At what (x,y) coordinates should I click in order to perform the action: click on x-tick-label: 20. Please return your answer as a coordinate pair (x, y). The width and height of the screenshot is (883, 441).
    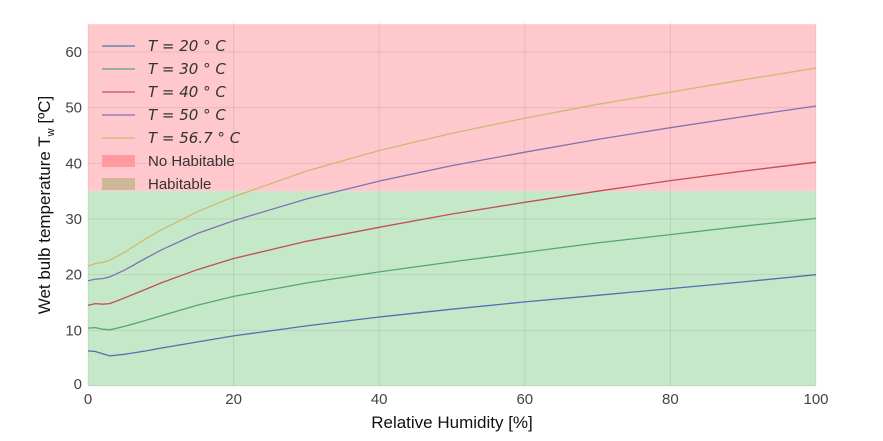
    Looking at the image, I should click on (233, 399).